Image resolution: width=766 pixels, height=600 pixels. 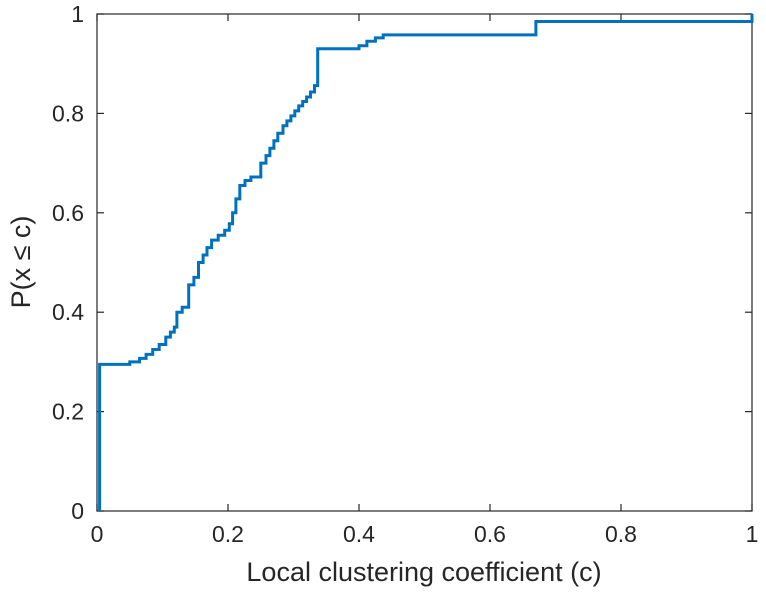 I want to click on y-tick-label: 0, so click(x=77, y=511).